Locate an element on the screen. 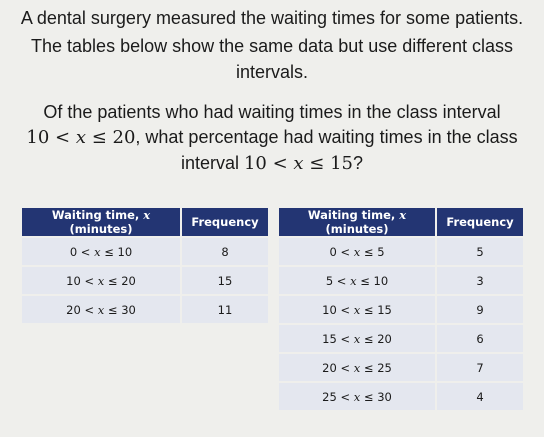 Image resolution: width=544 pixels, height=437 pixels. question-line-6: interval 10 < x ≤ 15? is located at coordinates (272, 163).